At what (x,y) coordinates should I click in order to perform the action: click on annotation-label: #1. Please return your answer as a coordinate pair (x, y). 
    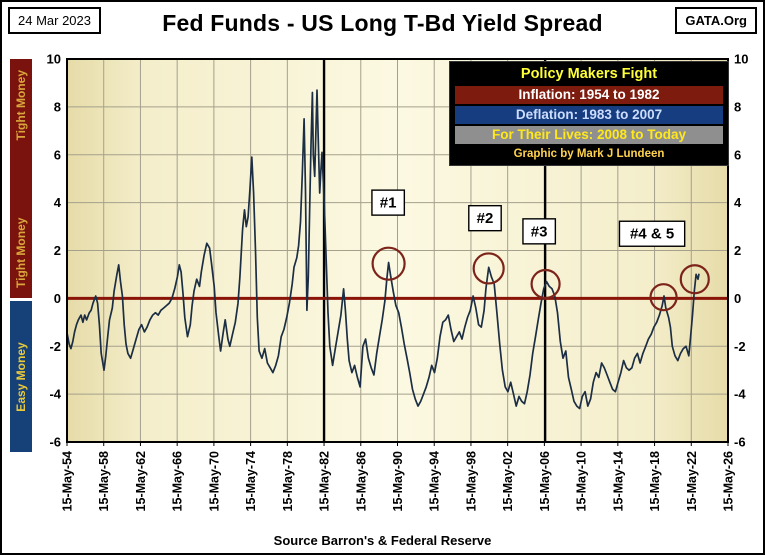
    Looking at the image, I should click on (388, 203).